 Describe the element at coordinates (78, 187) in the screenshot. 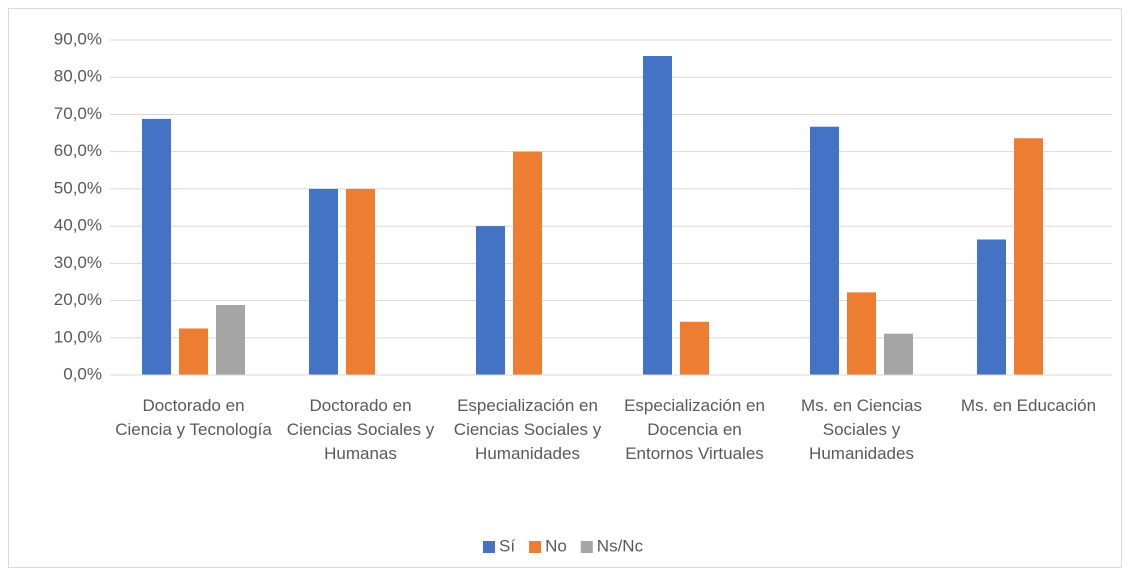

I see `y-tick-label: 50,0%` at that location.